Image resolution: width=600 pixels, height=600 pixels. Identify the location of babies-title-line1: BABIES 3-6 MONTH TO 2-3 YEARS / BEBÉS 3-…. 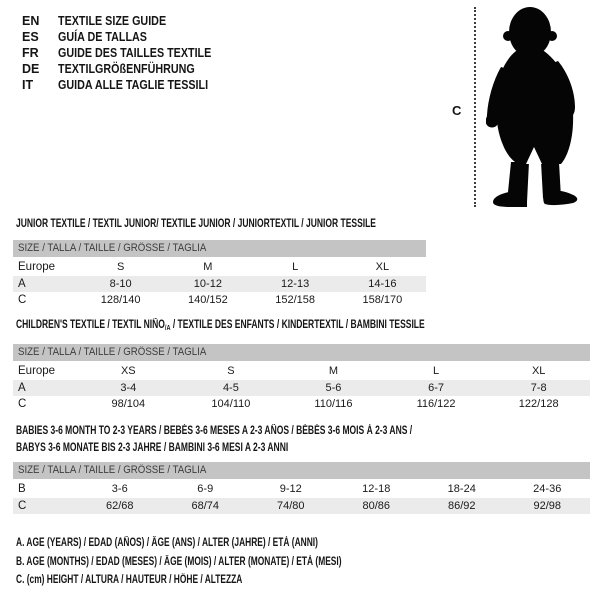
(214, 431).